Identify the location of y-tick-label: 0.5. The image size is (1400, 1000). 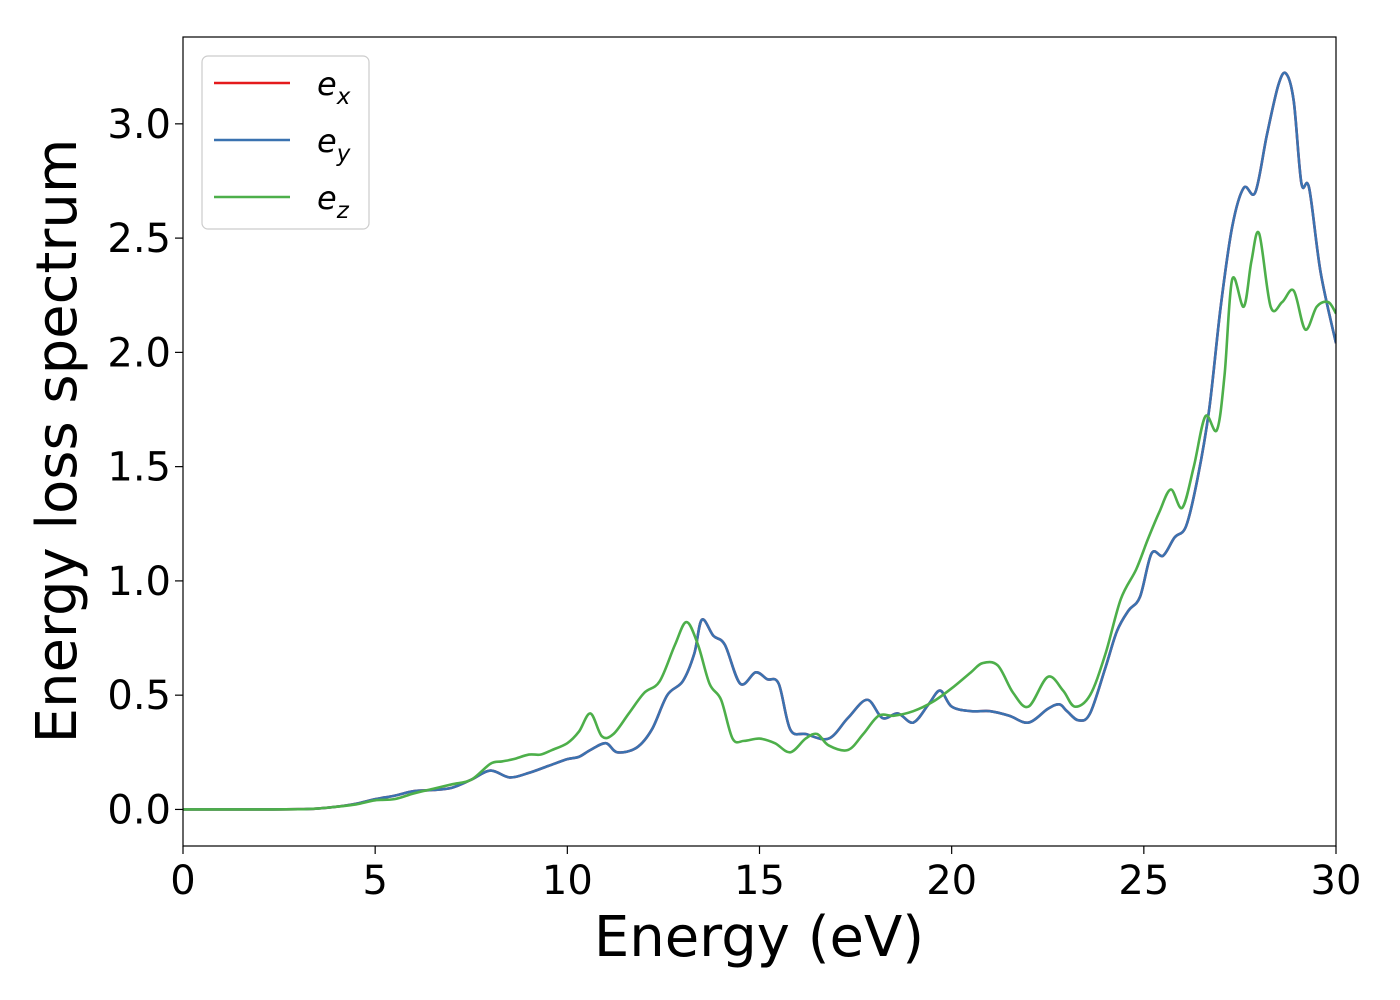
(139, 696).